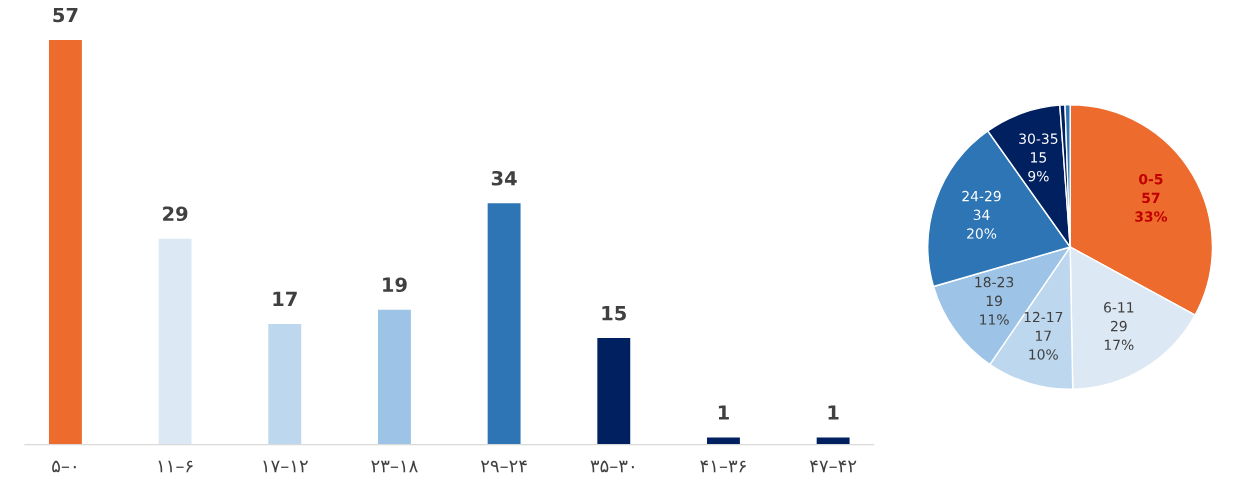 The height and width of the screenshot is (494, 1248). I want to click on data-label: 19 11%, so click(994, 310).